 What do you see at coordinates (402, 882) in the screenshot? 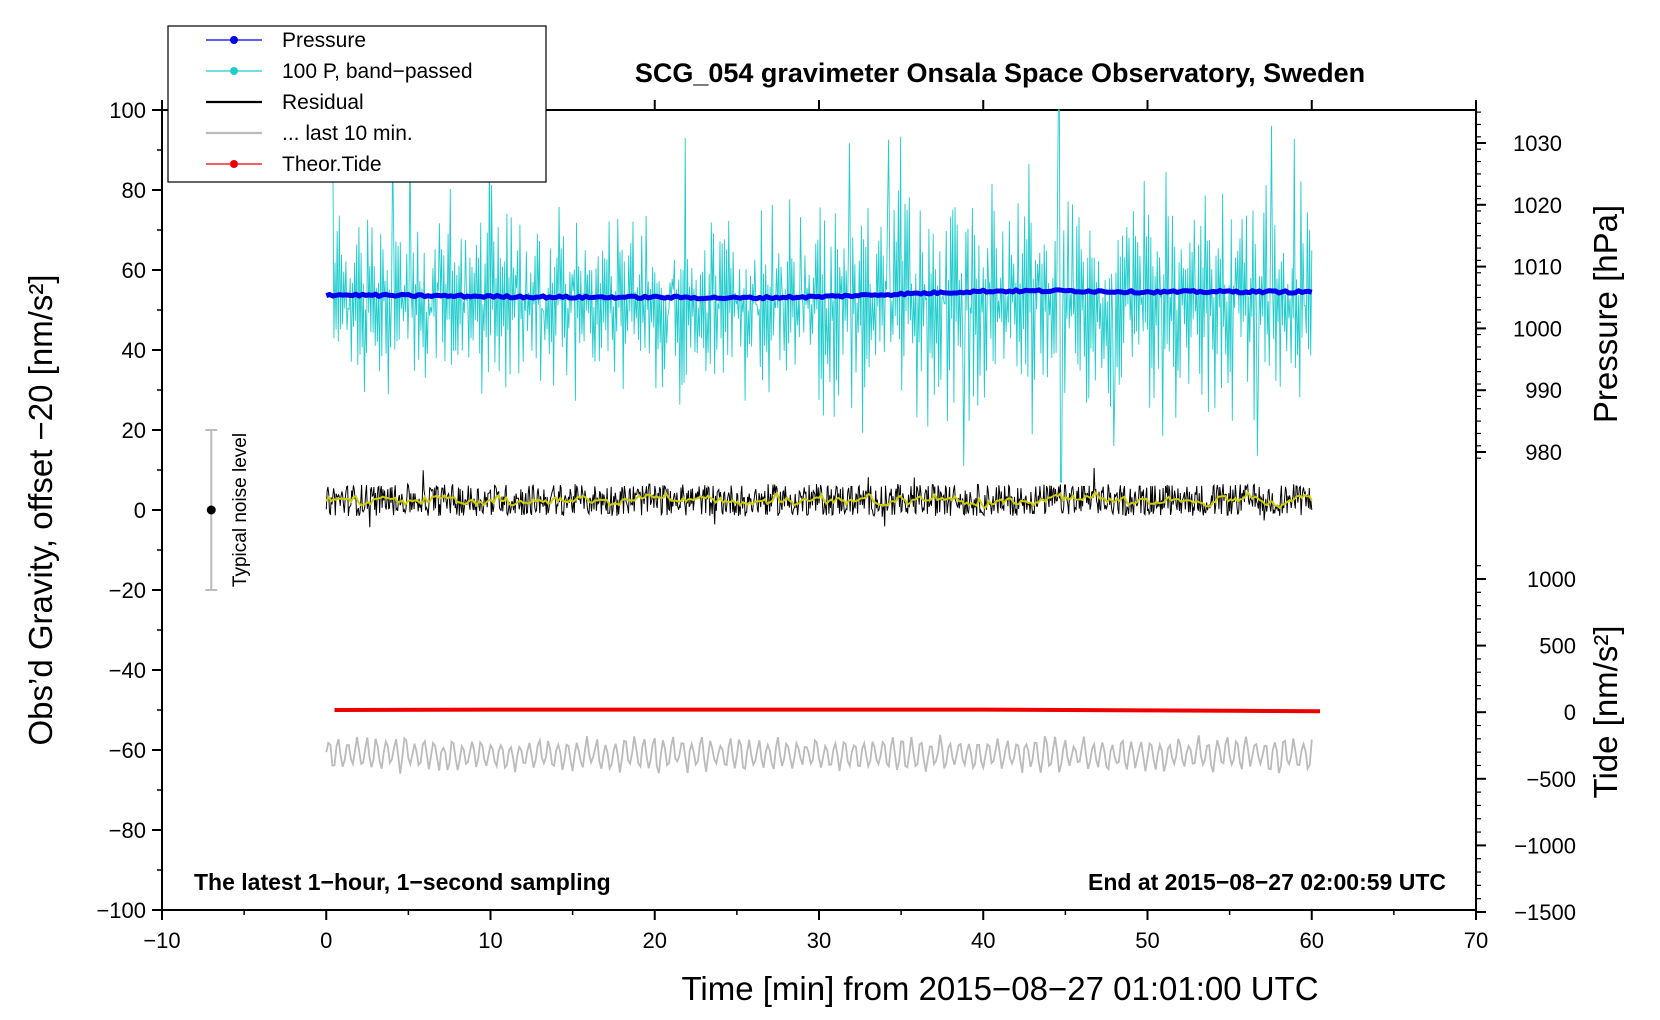
I see `annotation-left: The latest 1−hour, 1−second sampling` at bounding box center [402, 882].